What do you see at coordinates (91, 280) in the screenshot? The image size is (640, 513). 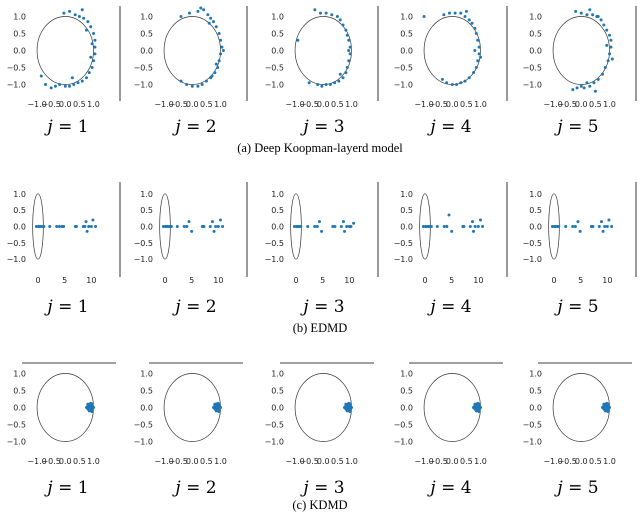 I see `x-tick-label: 10` at bounding box center [91, 280].